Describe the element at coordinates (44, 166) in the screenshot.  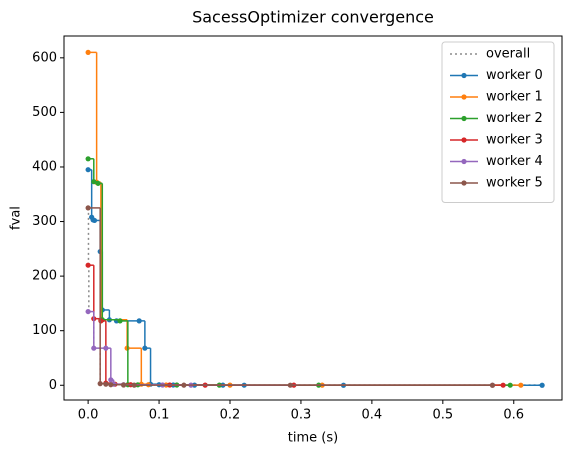
I see `y-tick-label: 400` at that location.